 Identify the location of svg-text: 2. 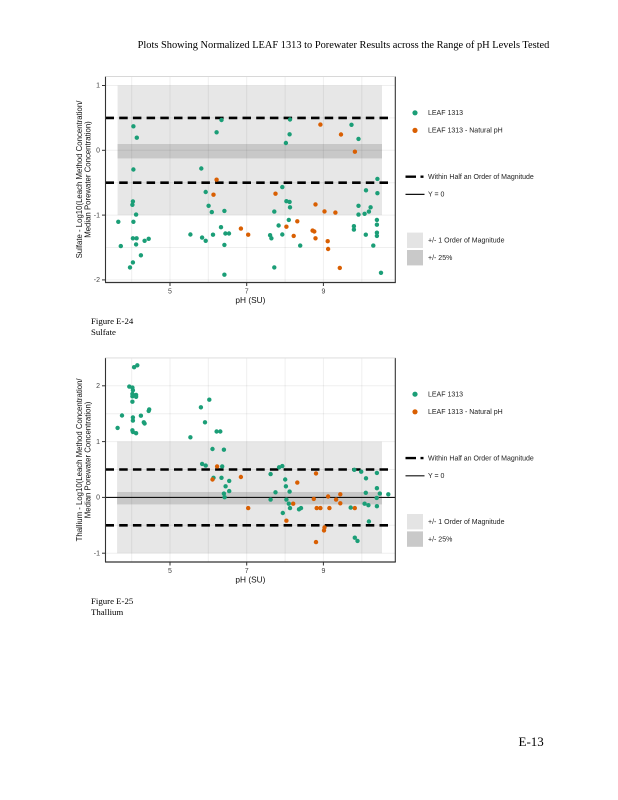
(98, 386).